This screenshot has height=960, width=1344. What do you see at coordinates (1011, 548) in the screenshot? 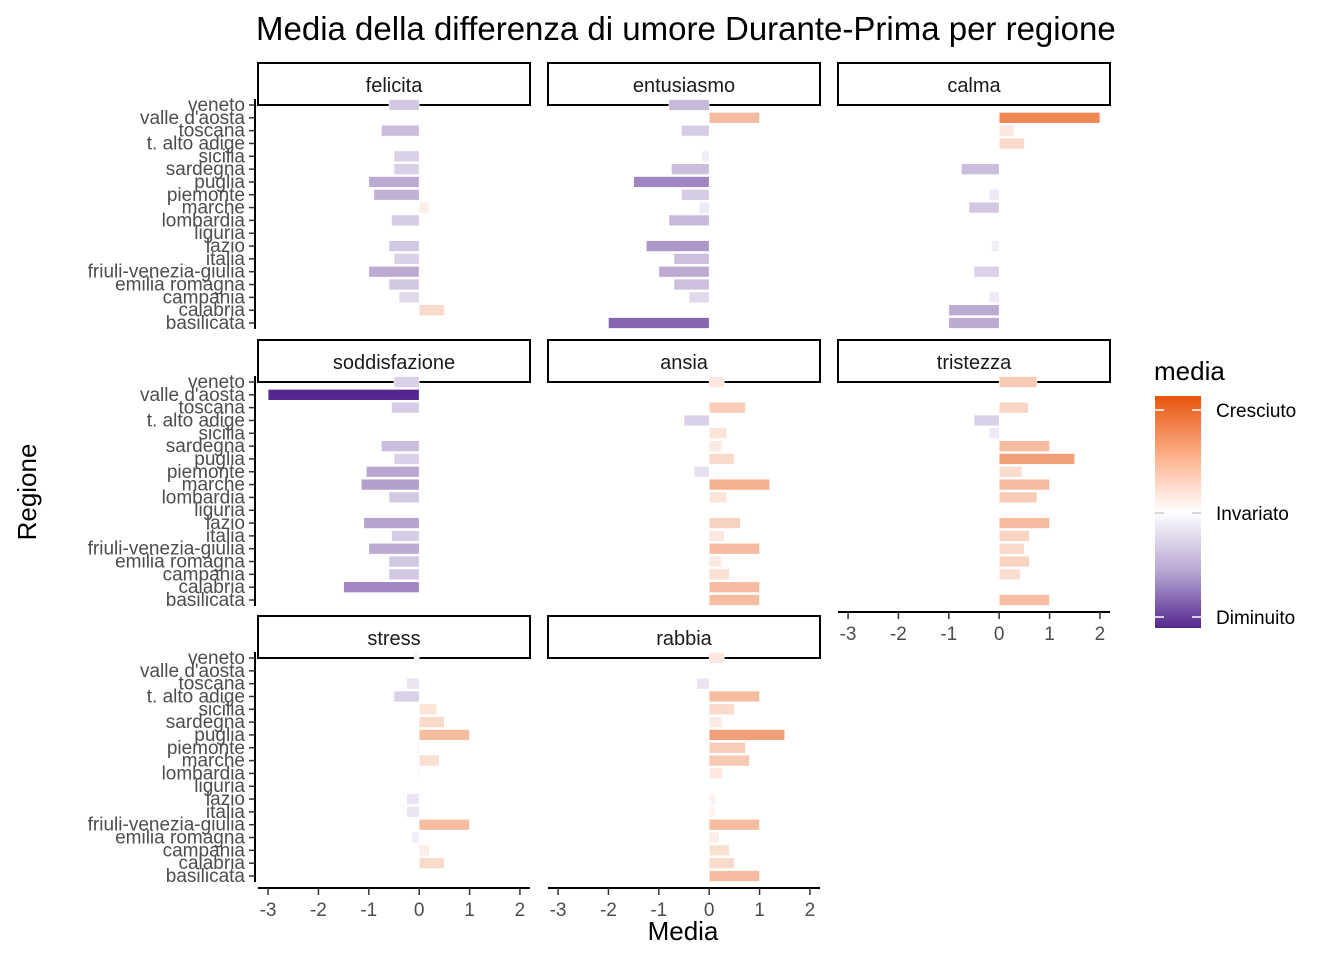
I see `bar-tristezza-friuli-venezia-giulia` at bounding box center [1011, 548].